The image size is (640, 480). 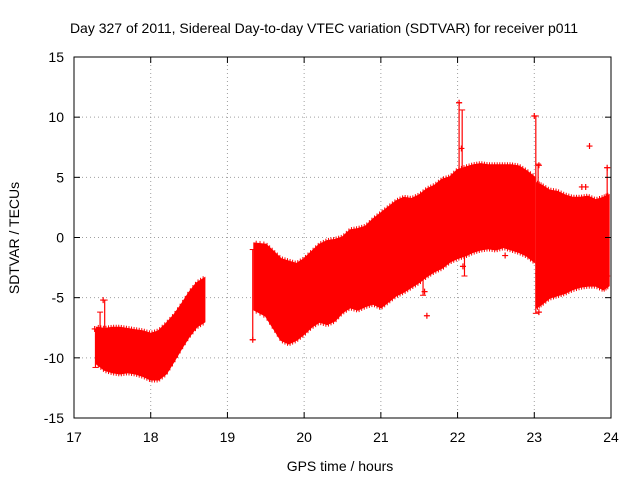 What do you see at coordinates (381, 437) in the screenshot?
I see `x-tick-label: 21` at bounding box center [381, 437].